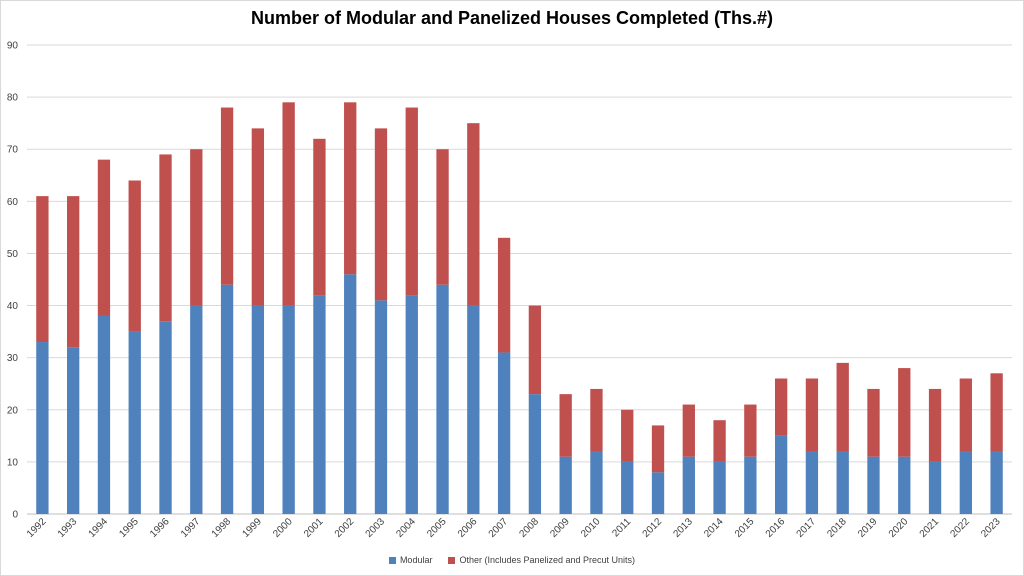 The height and width of the screenshot is (576, 1024). I want to click on x-tick-label: 2014, so click(714, 528).